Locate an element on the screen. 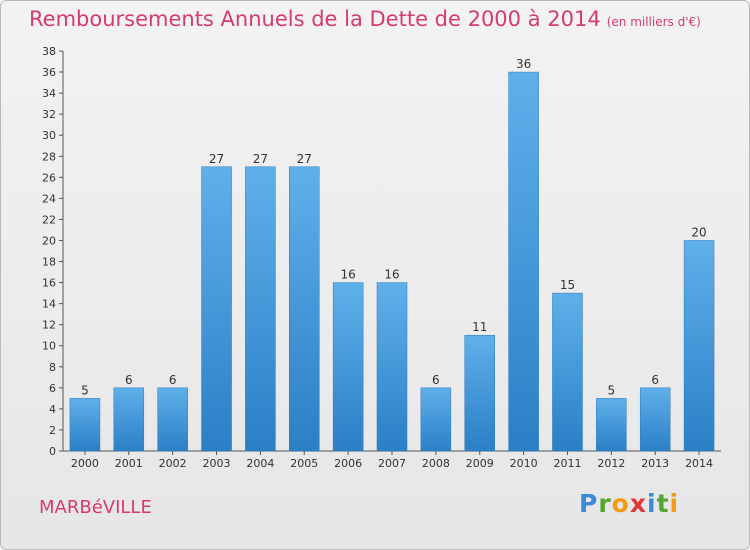 The width and height of the screenshot is (750, 550). x-tick-label: 2014 is located at coordinates (699, 463).